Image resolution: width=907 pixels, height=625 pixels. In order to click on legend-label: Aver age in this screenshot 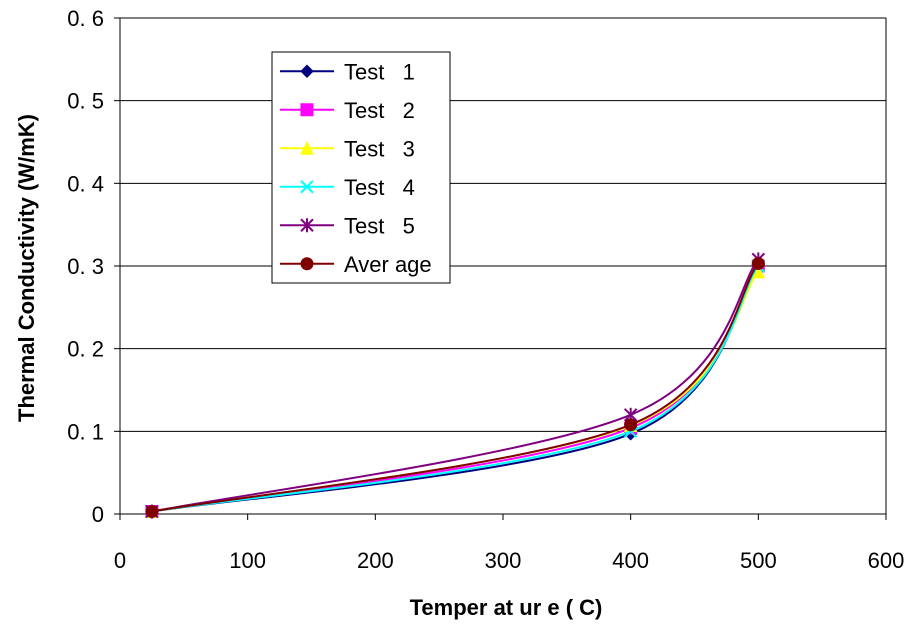, I will do `click(388, 264)`.